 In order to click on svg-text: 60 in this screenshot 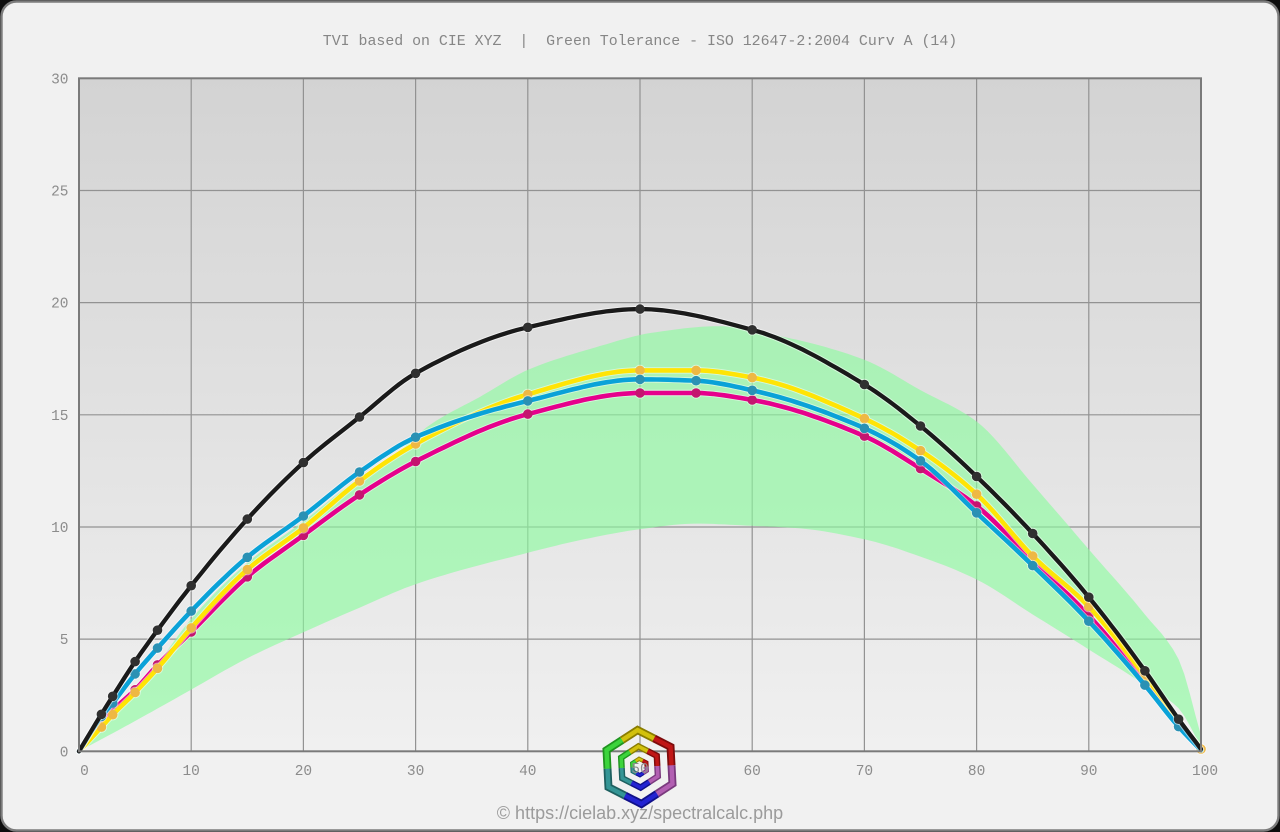, I will do `click(751, 772)`.